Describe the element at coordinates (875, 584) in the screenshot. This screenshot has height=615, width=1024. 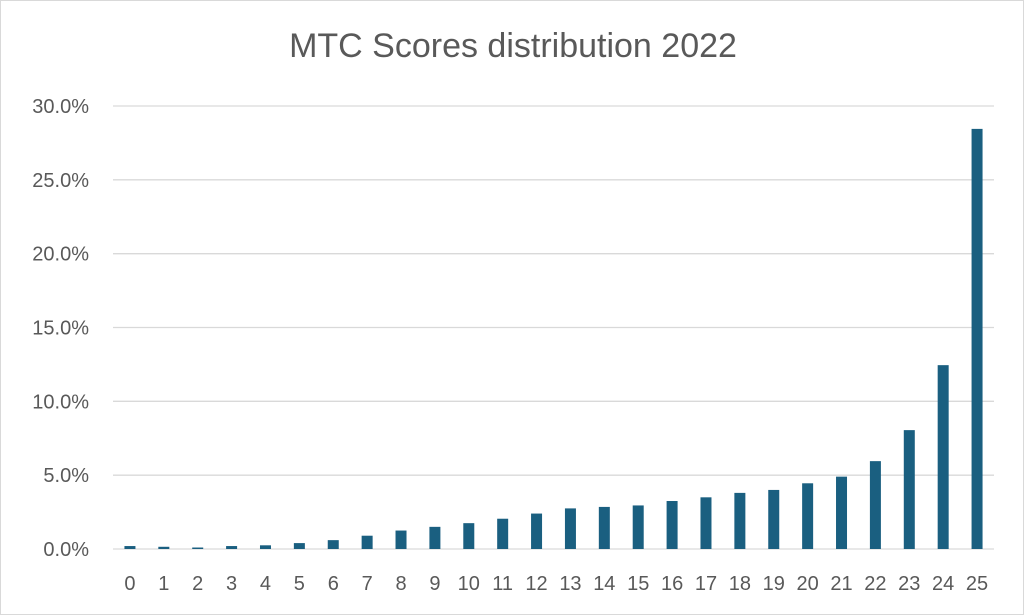
I see `x-tick-label: 22` at that location.